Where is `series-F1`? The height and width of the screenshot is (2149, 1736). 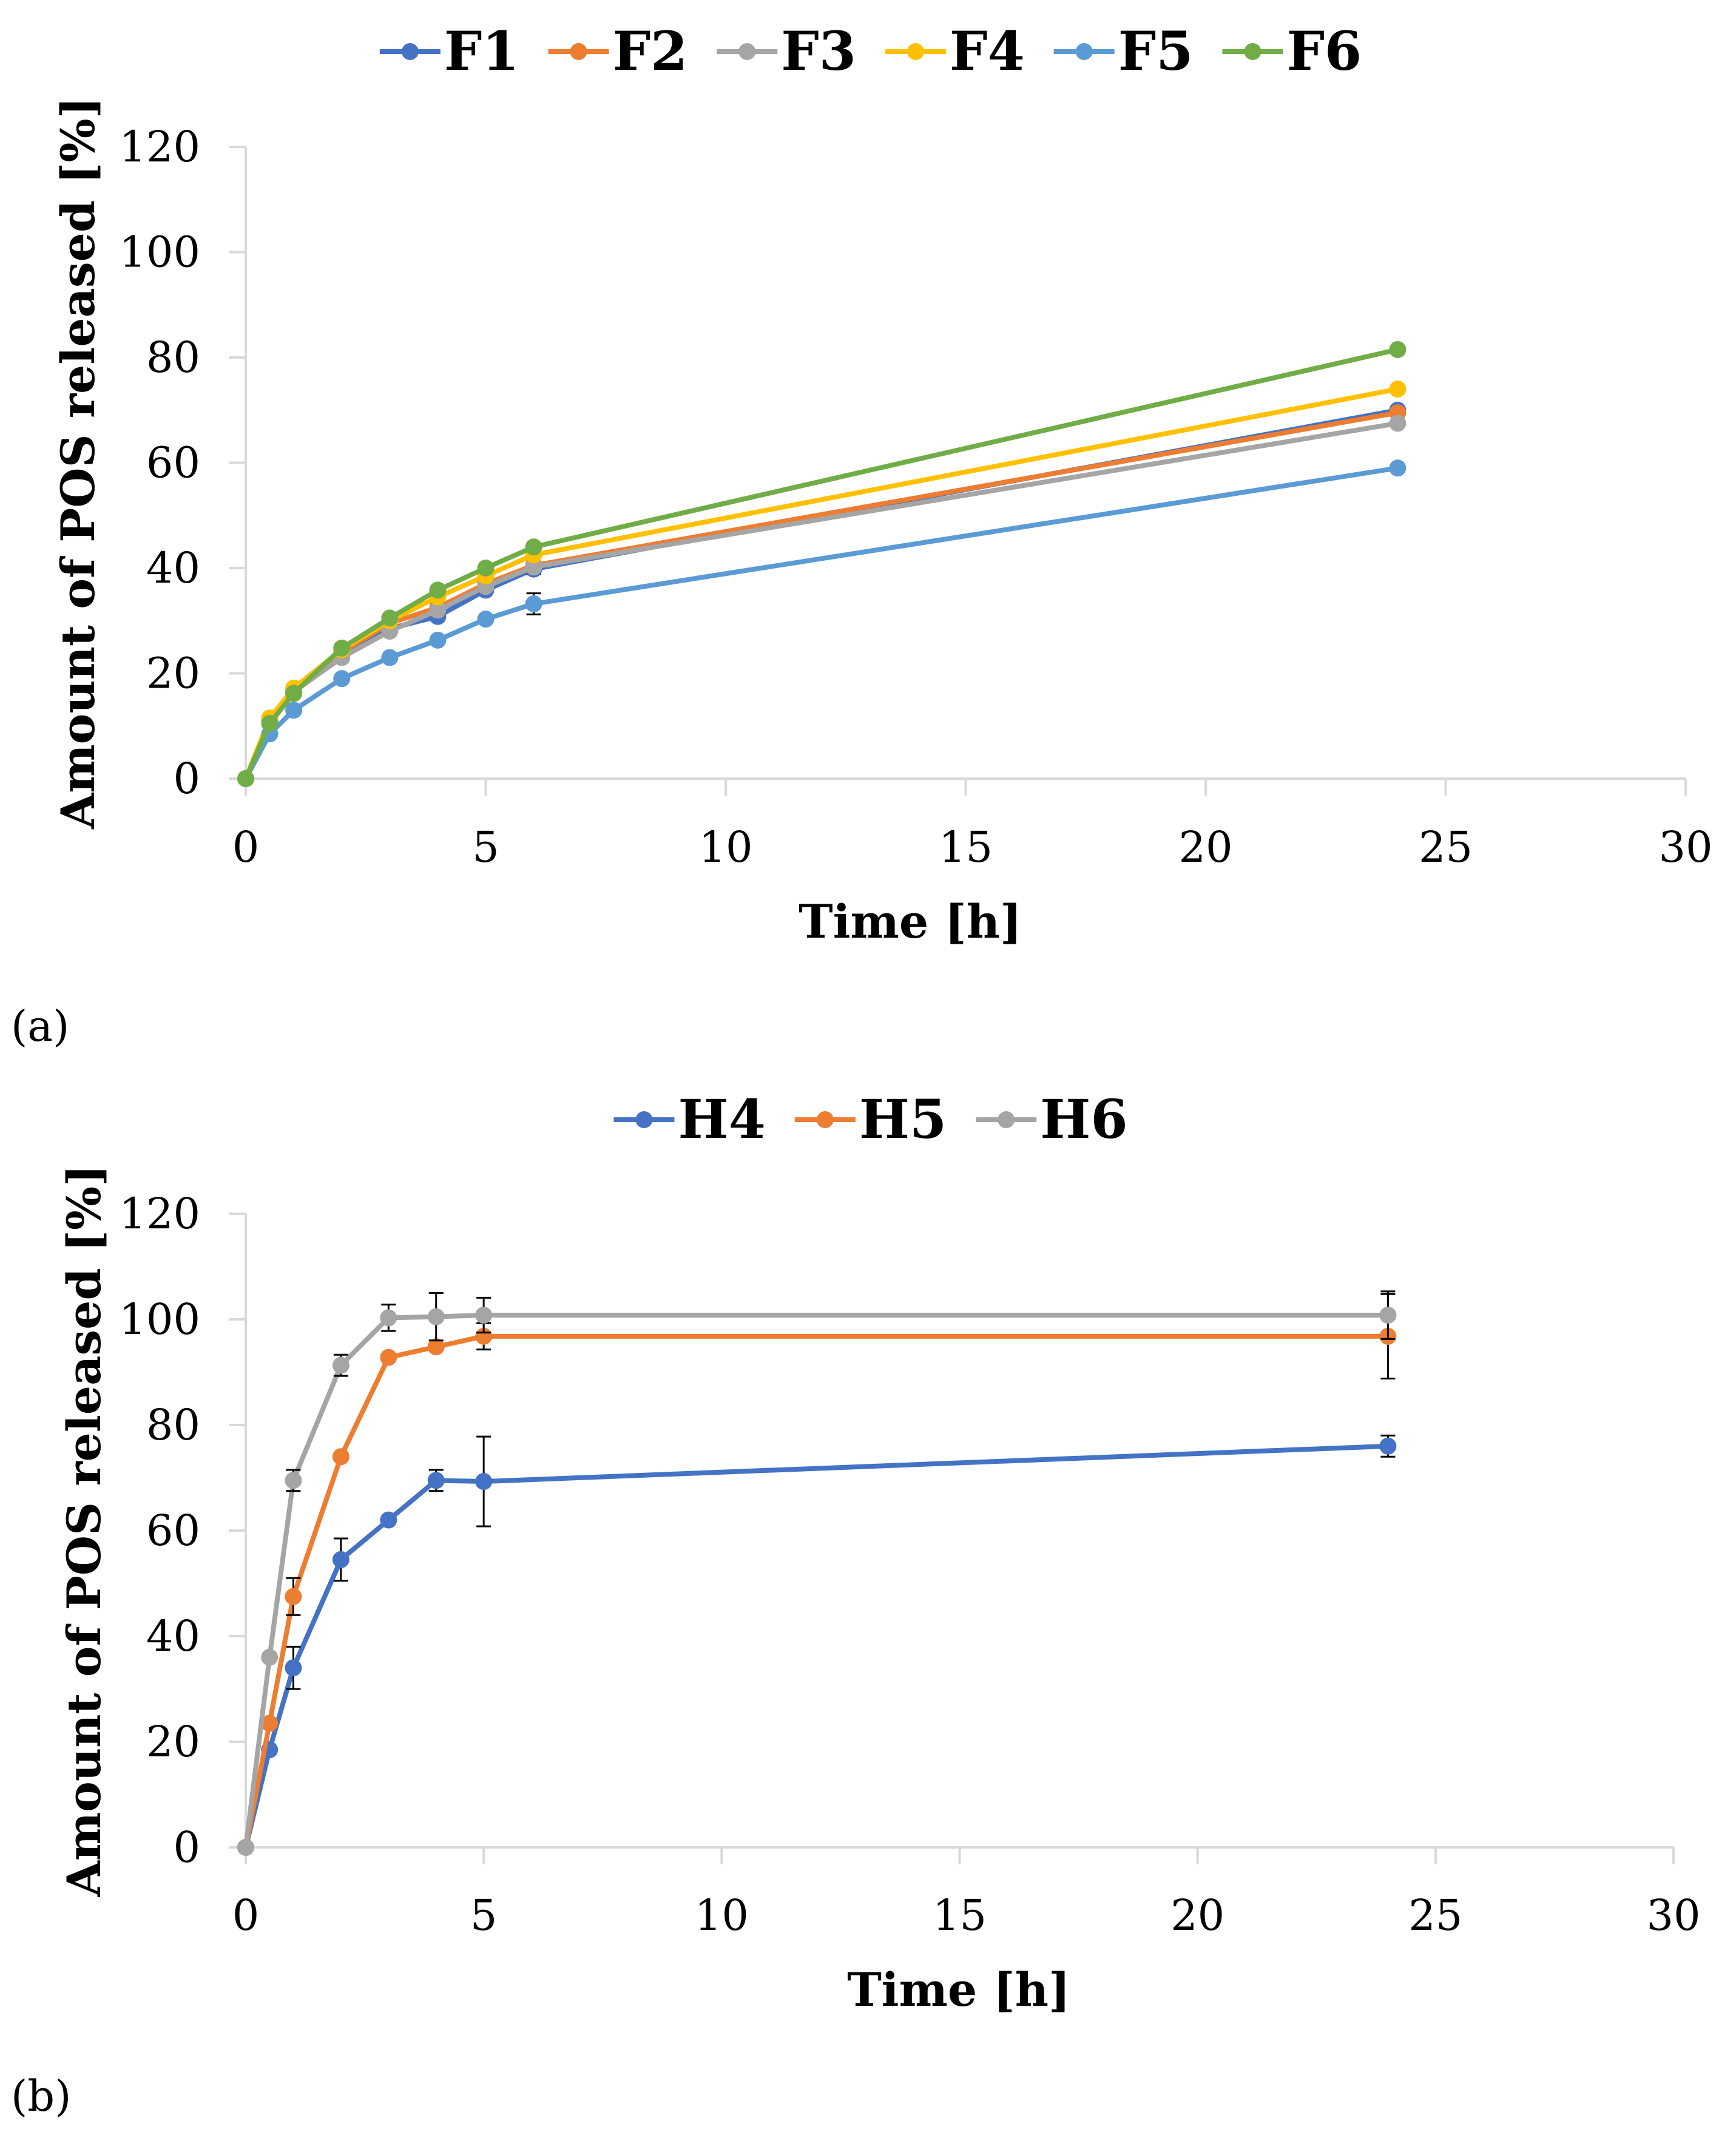
series-F1 is located at coordinates (822, 594).